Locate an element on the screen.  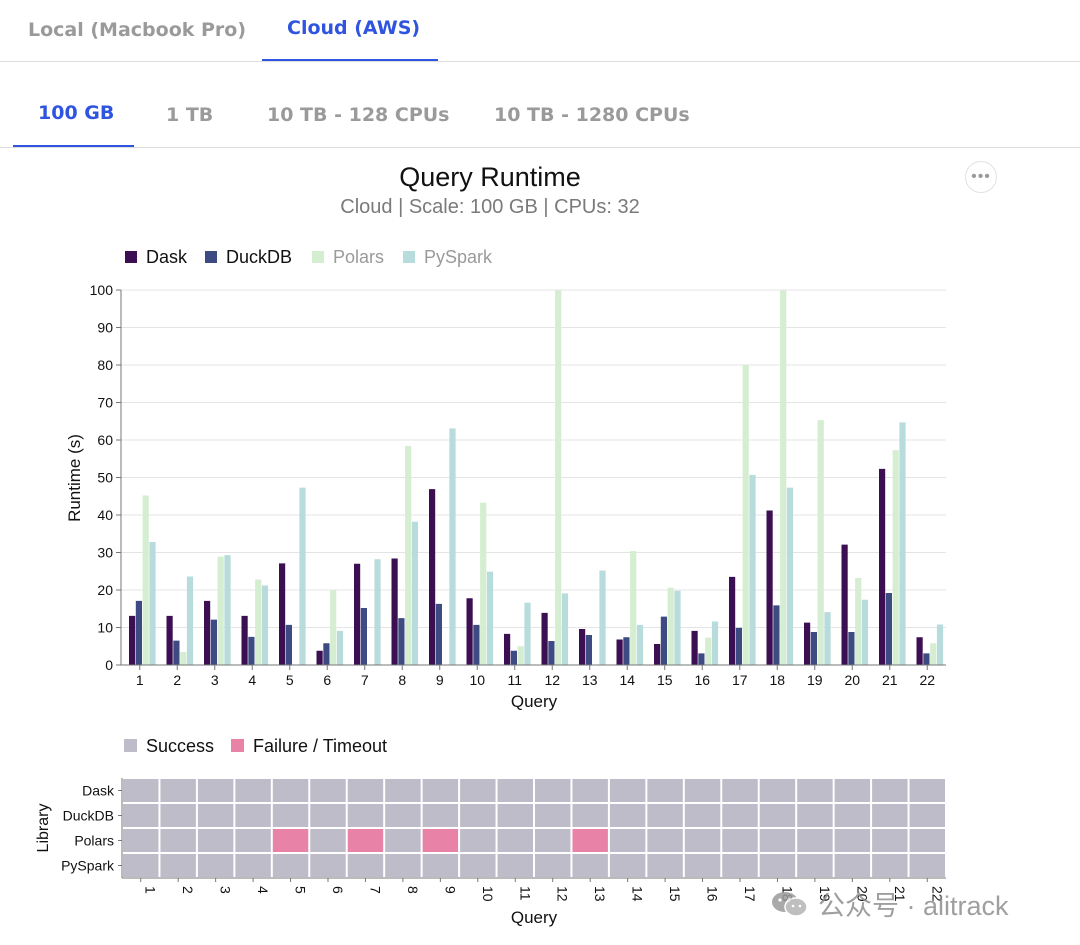
bar-polars-q21 is located at coordinates (895, 557).